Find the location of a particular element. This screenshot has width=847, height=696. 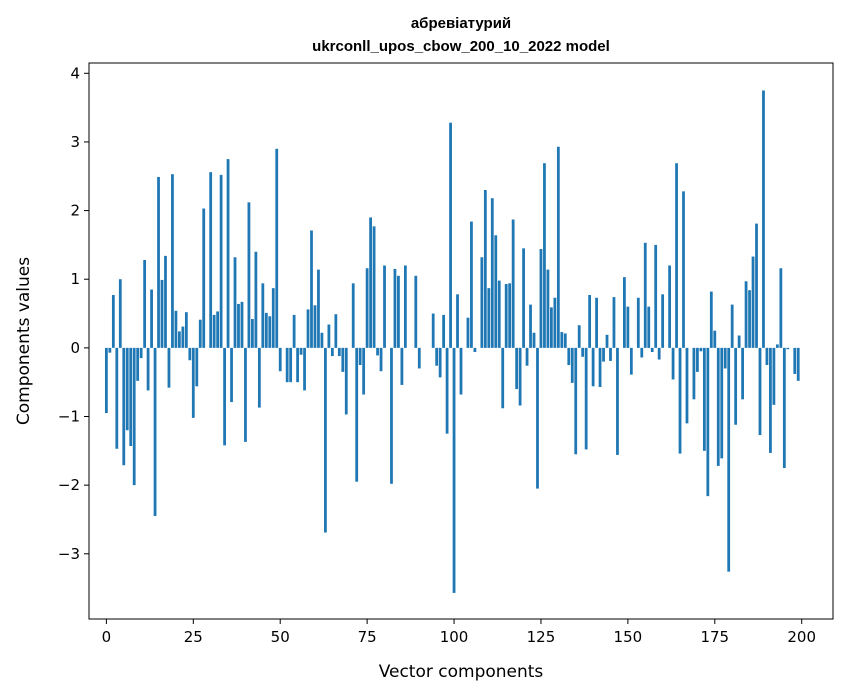

x-tick-label: 125 is located at coordinates (541, 637).